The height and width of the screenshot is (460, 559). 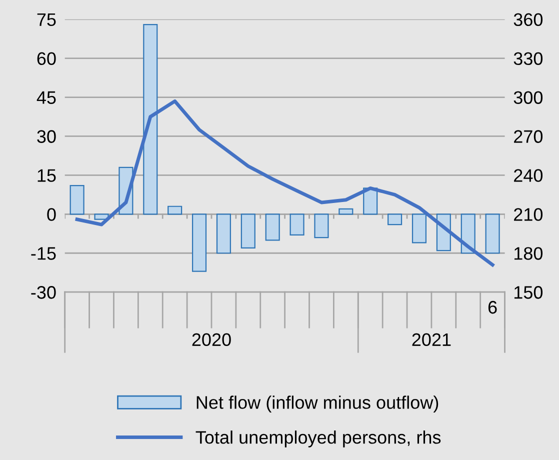 I want to click on y2-tick-label: 210, so click(x=528, y=214).